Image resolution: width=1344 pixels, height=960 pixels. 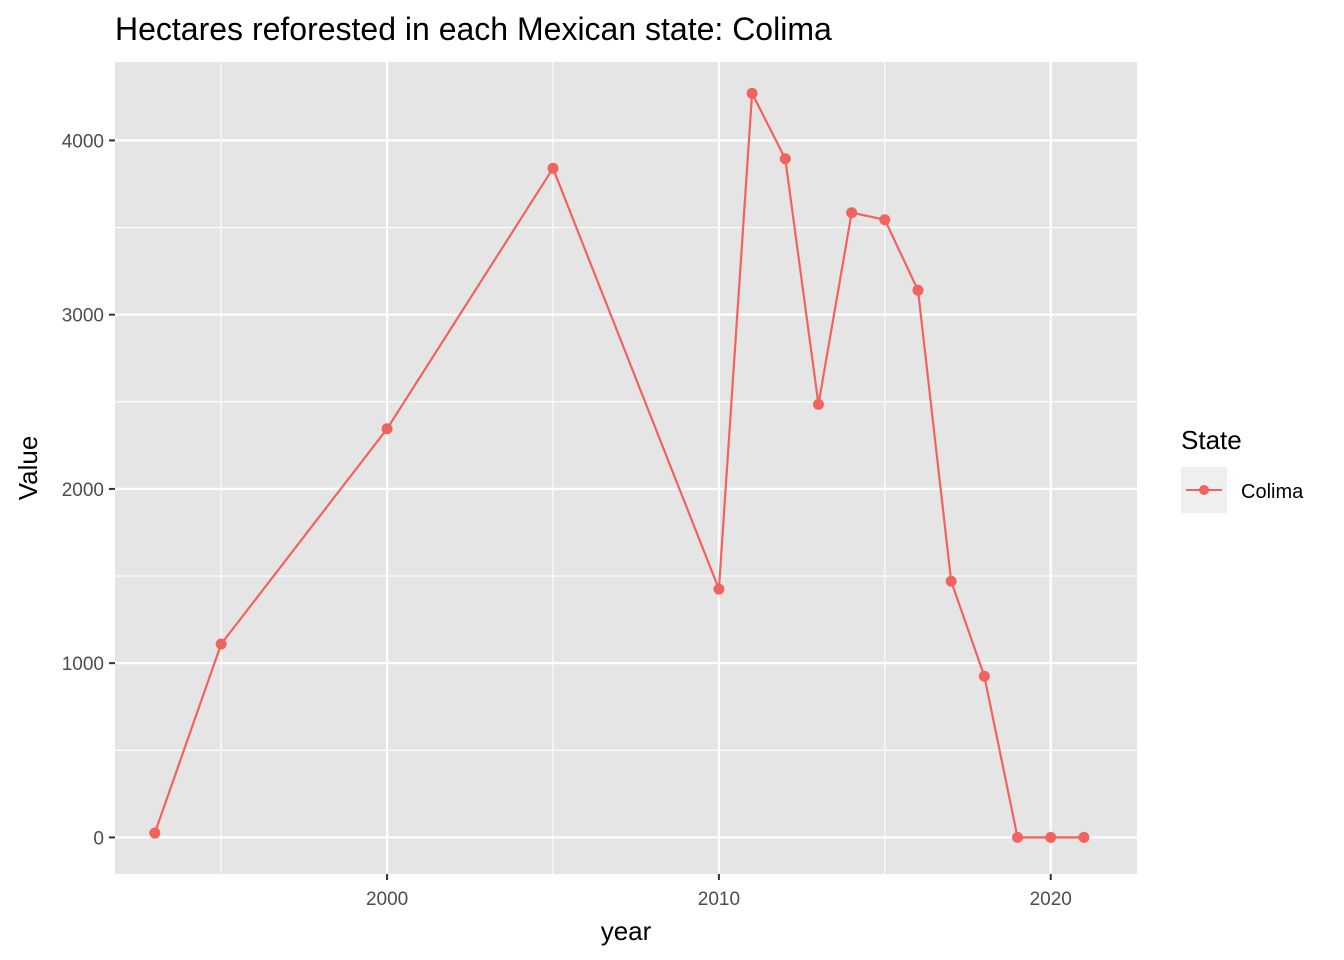 I want to click on y-tick-label: 3000, so click(x=83, y=316).